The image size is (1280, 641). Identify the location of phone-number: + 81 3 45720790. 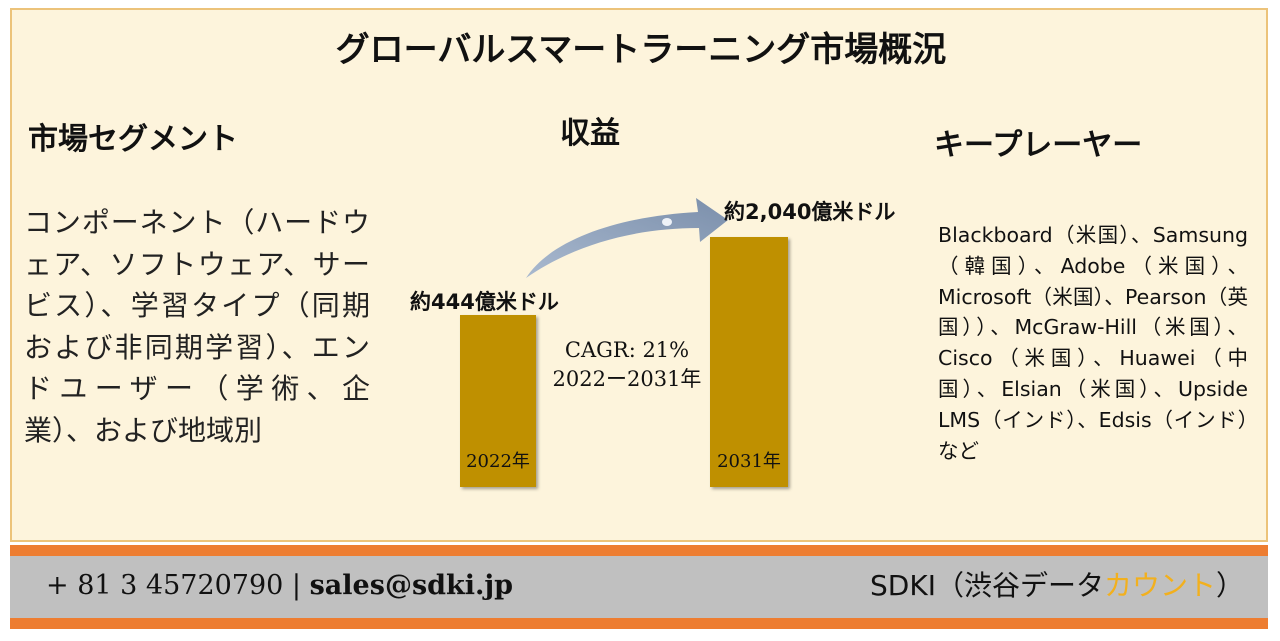
(165, 585).